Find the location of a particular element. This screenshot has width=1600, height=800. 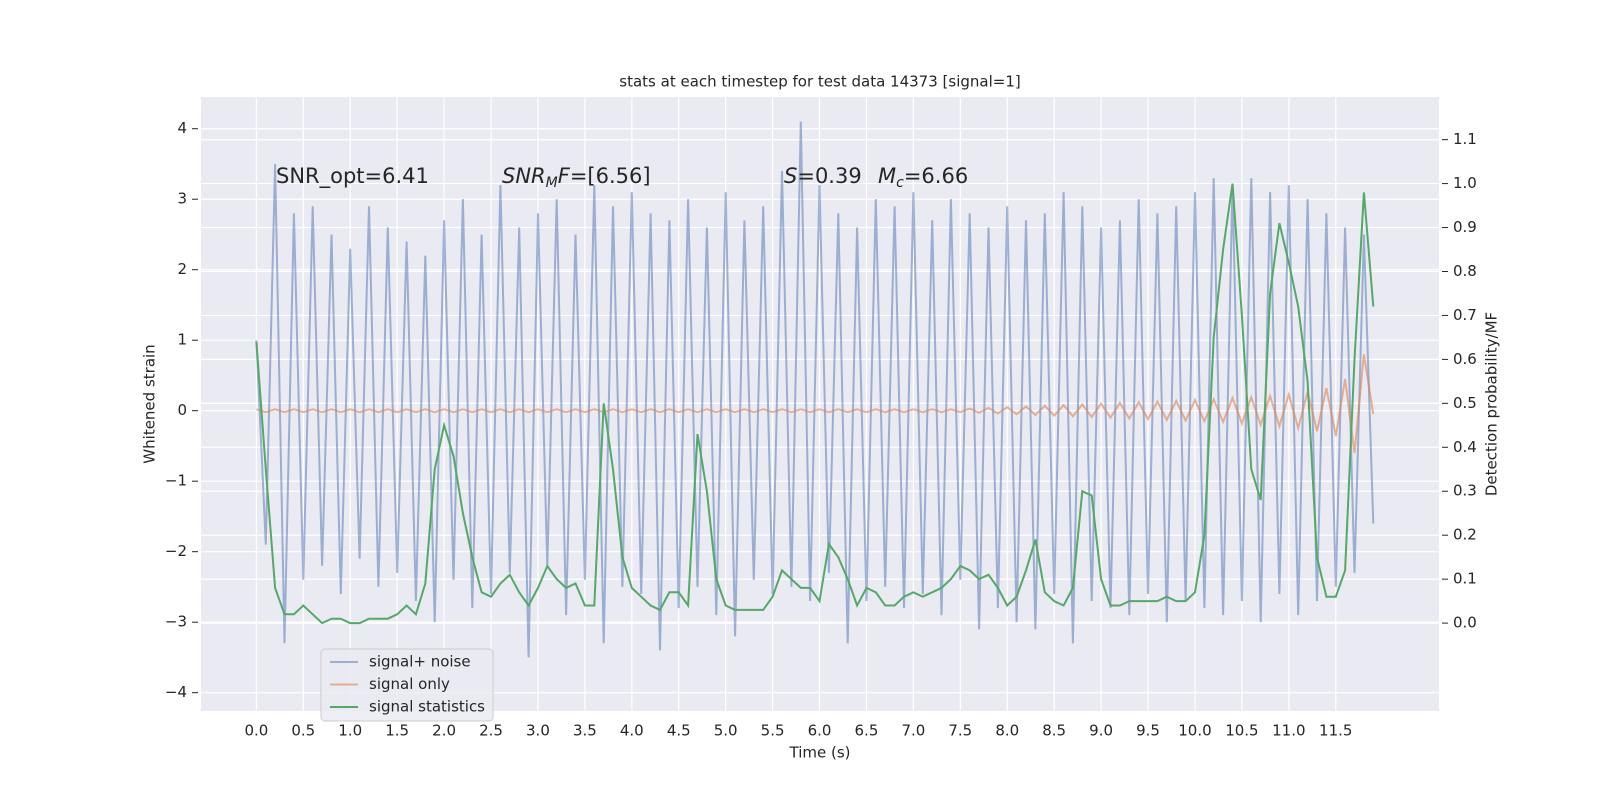

annotation: SNRMF=[6.56] is located at coordinates (576, 177).